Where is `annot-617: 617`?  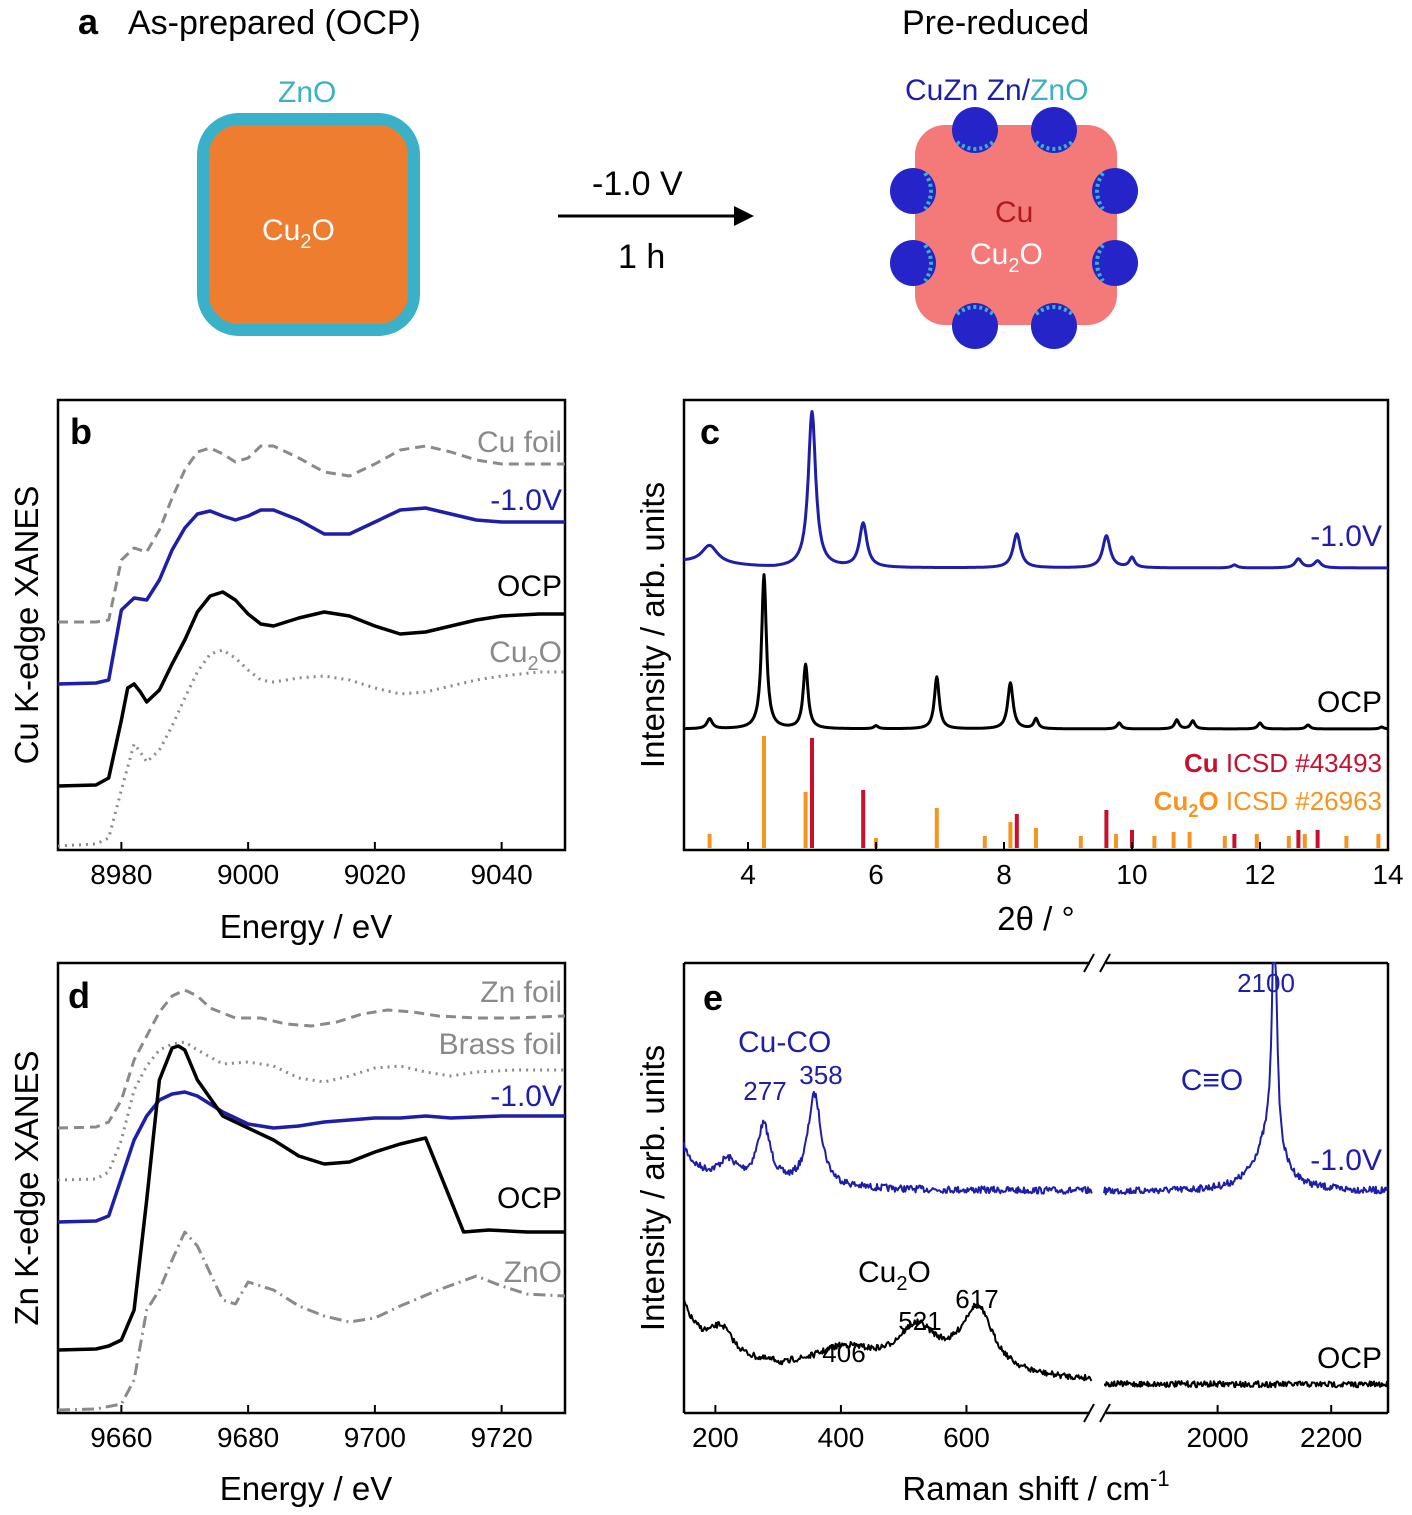
annot-617: 617 is located at coordinates (976, 1299).